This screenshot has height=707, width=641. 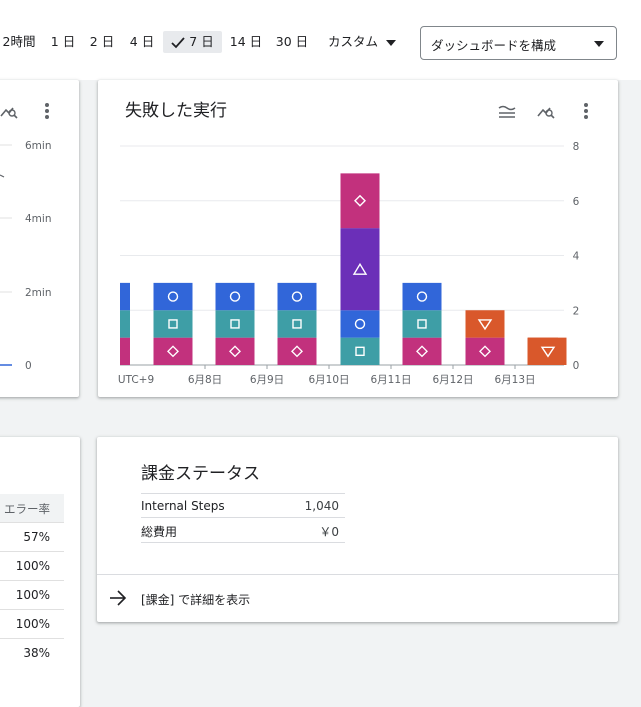 What do you see at coordinates (576, 366) in the screenshot?
I see `y-tick-label: 0` at bounding box center [576, 366].